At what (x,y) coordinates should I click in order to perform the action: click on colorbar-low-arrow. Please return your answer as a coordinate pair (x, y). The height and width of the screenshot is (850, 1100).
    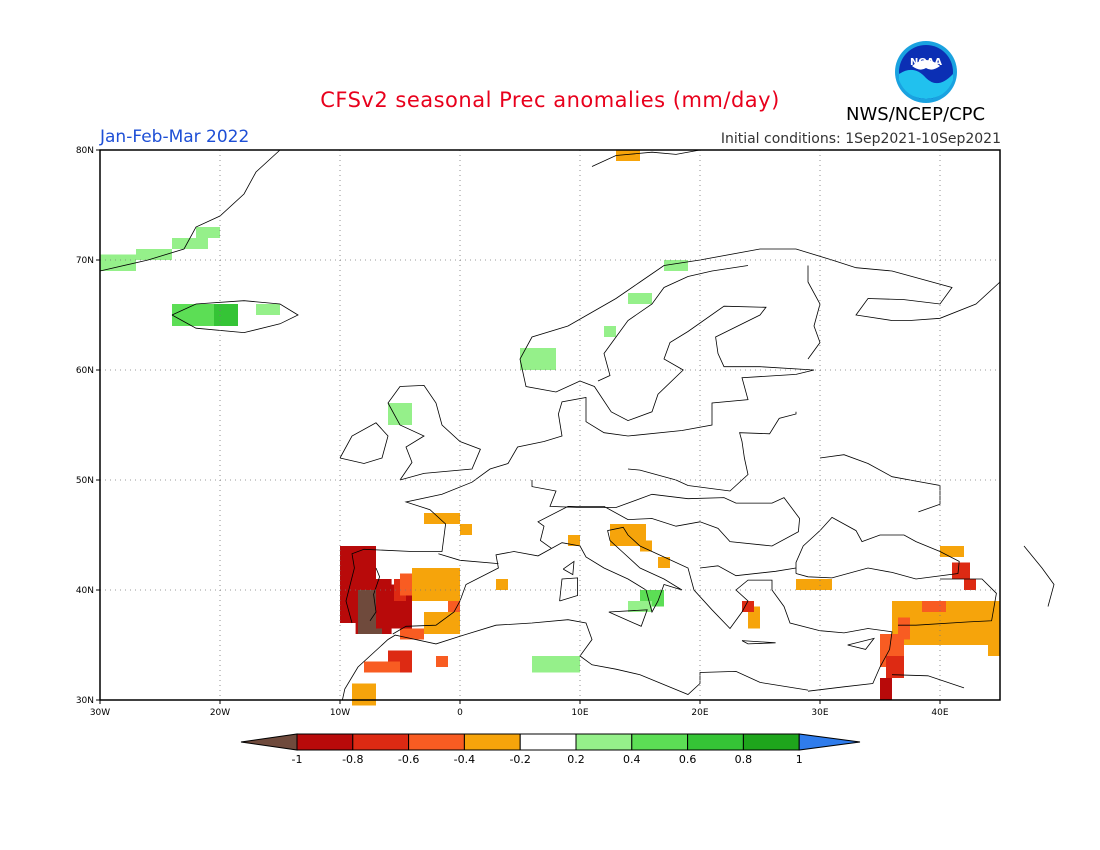
    Looking at the image, I should click on (269, 742).